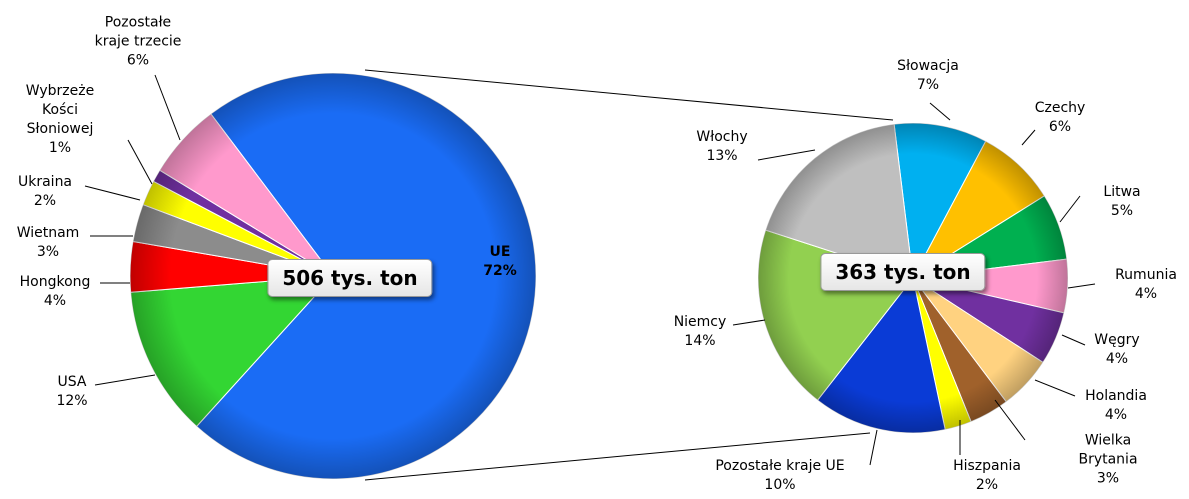 The width and height of the screenshot is (1189, 499). Describe the element at coordinates (45, 192) in the screenshot. I see `slice-label: Ukraina 2%` at that location.